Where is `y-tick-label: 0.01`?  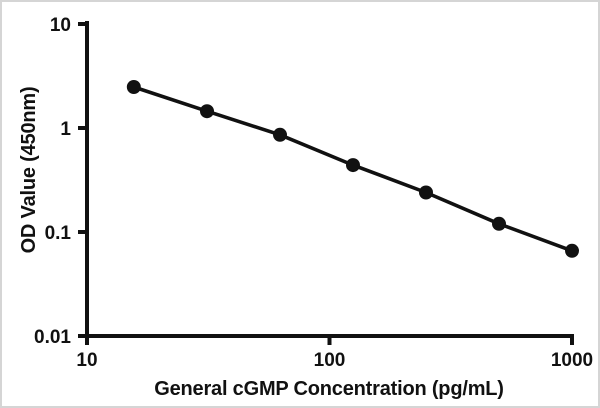
y-tick-label: 0.01 is located at coordinates (52, 337).